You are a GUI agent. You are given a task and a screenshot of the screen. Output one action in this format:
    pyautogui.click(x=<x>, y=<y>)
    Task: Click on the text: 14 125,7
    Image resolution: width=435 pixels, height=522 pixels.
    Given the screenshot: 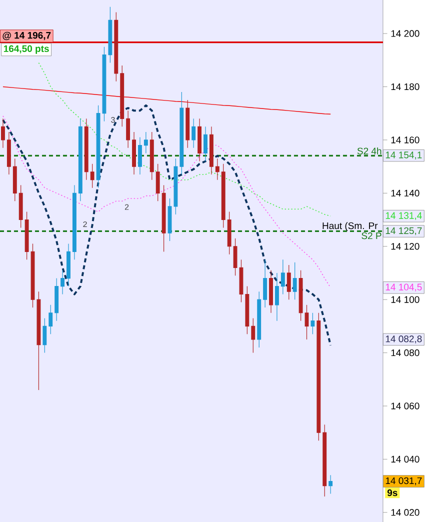 What is the action you would take?
    pyautogui.click(x=404, y=231)
    